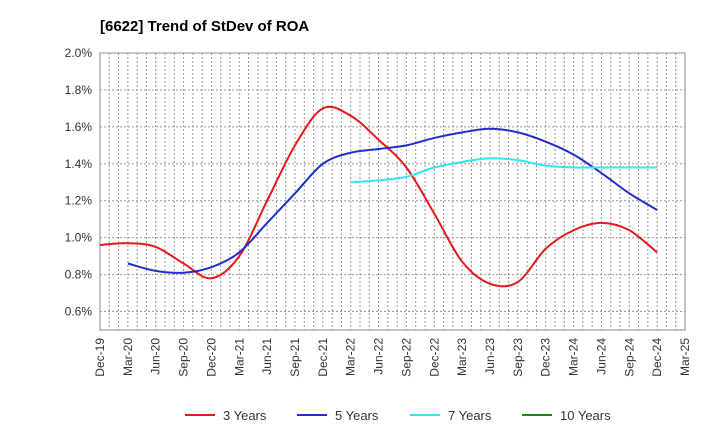  What do you see at coordinates (490, 356) in the screenshot?
I see `x-tick-label: Jun-23` at bounding box center [490, 356].